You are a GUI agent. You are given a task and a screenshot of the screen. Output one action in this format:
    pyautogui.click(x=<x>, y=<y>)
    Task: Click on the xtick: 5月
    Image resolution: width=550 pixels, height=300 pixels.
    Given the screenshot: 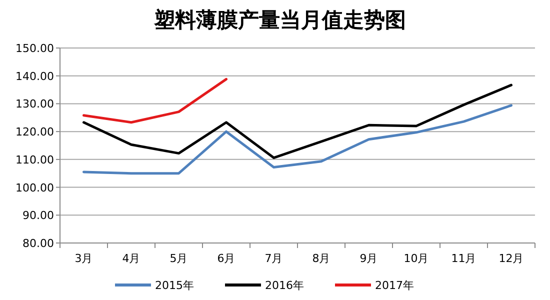 What is the action you would take?
    pyautogui.click(x=179, y=258)
    